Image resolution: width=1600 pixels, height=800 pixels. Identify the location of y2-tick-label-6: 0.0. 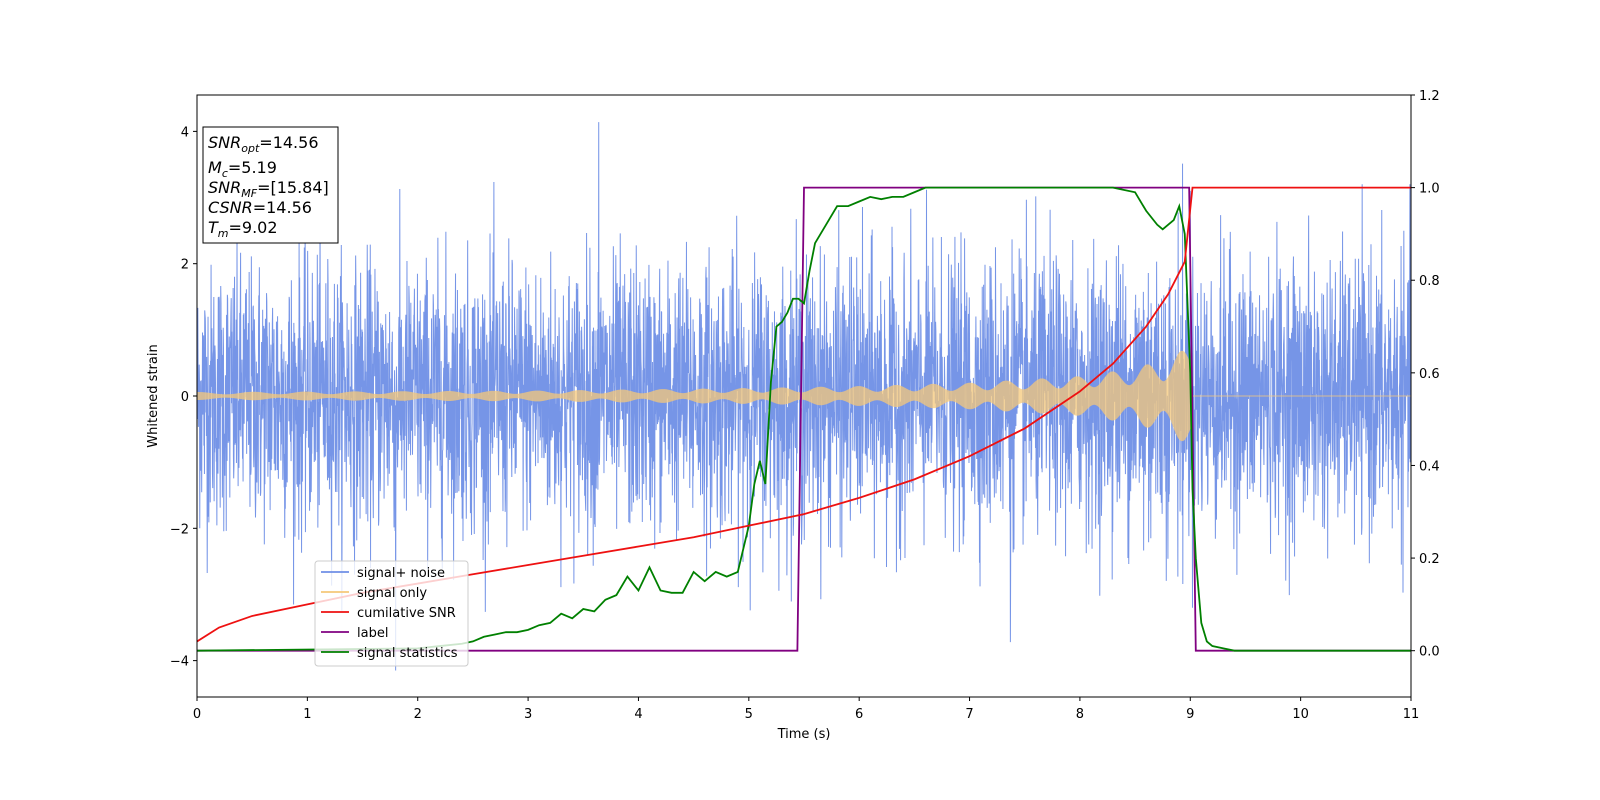
(1429, 652).